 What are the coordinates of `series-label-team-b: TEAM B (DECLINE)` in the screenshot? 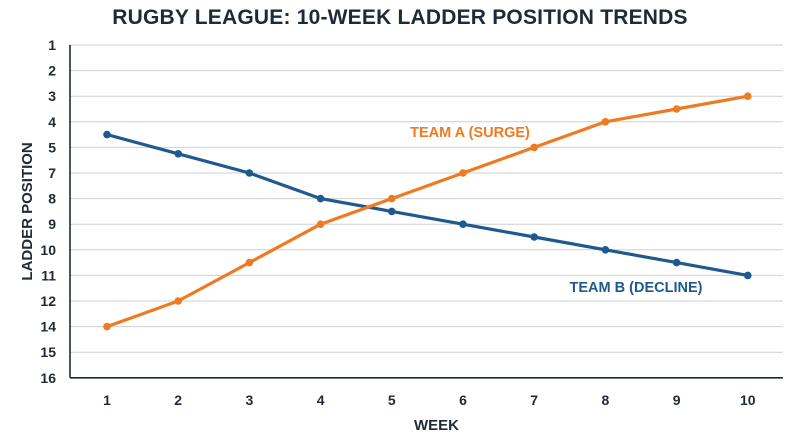 It's located at (636, 288).